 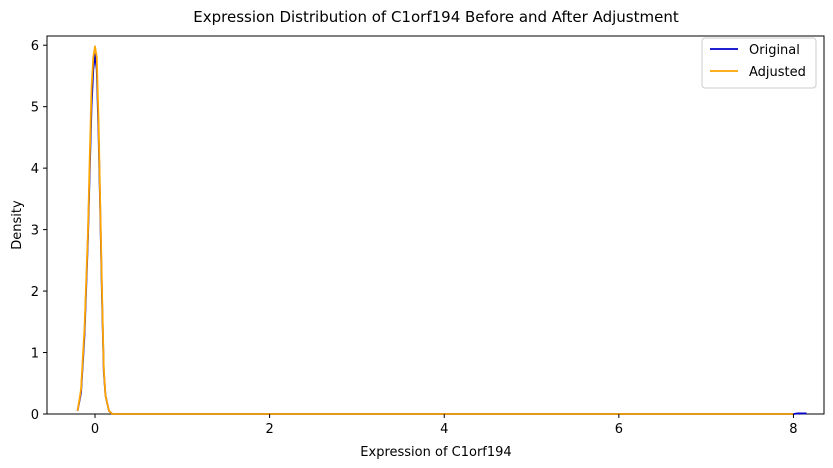 I want to click on legend-label-original: Original, so click(x=774, y=50).